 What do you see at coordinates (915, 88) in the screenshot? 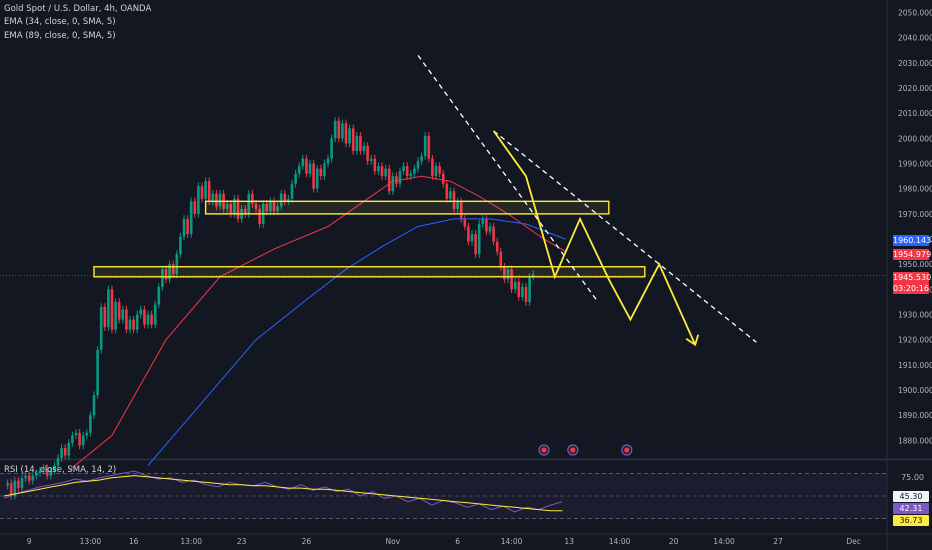
I see `y-tick-label: 2020.000` at bounding box center [915, 88].